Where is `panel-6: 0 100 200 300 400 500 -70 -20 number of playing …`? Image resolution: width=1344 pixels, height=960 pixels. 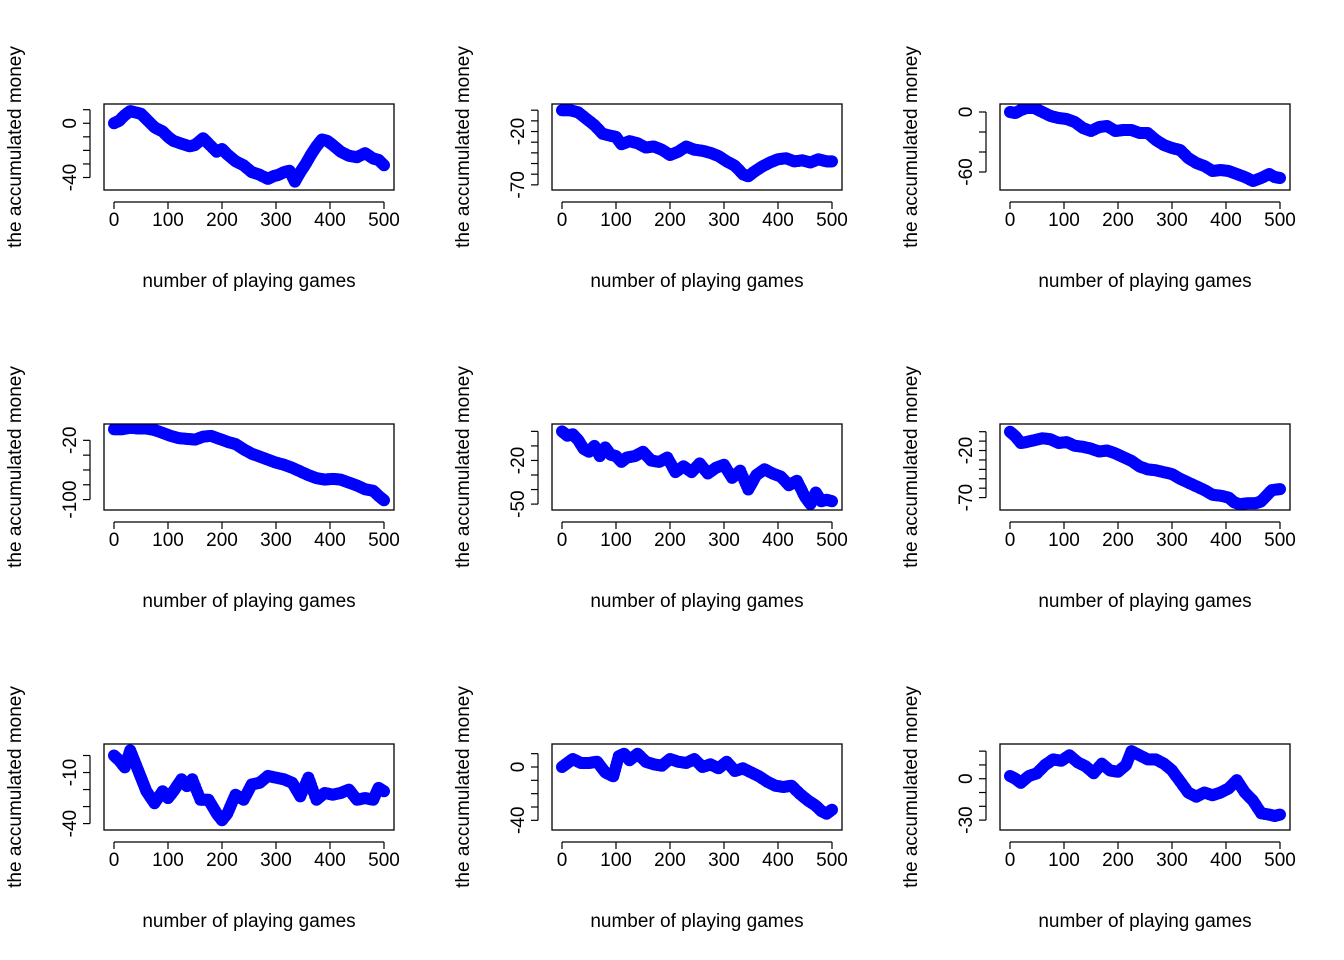
panel-6: 0 100 200 300 400 500 -70 -20 number of playing … is located at coordinates (1098, 489).